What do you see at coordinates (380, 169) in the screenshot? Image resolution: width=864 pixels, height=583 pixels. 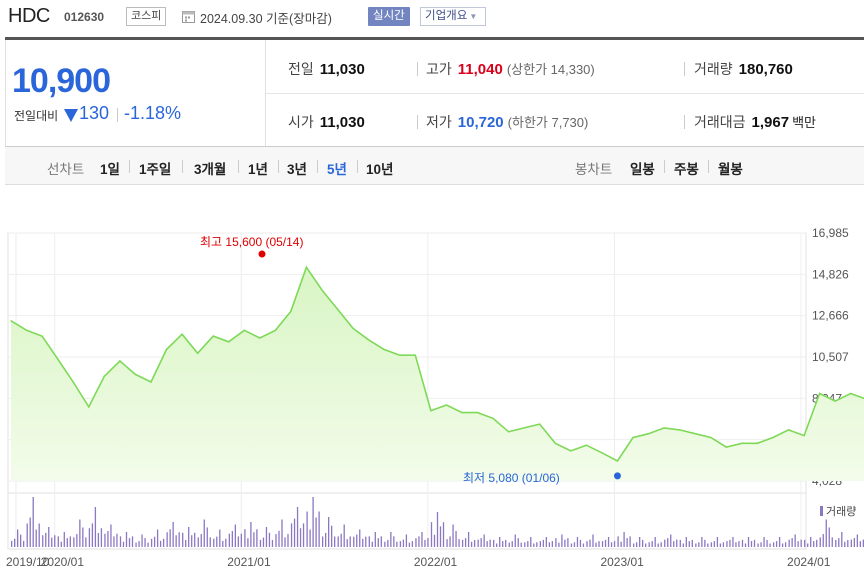 I see `tab-10y: 10년` at bounding box center [380, 169].